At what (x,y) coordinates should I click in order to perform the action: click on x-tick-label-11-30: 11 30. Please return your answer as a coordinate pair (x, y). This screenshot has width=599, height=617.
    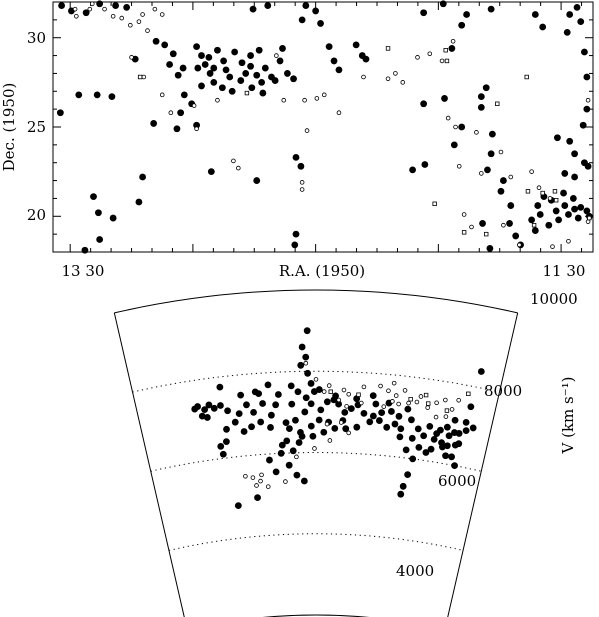
    Looking at the image, I should click on (564, 271).